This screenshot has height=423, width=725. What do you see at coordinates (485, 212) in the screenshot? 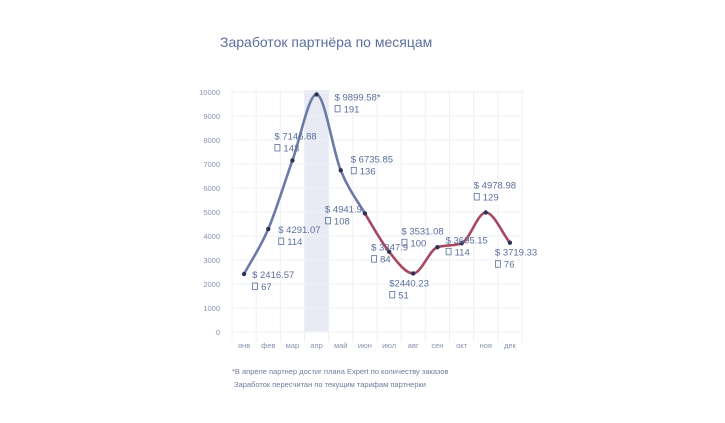
I see `data-point-ноя` at bounding box center [485, 212].